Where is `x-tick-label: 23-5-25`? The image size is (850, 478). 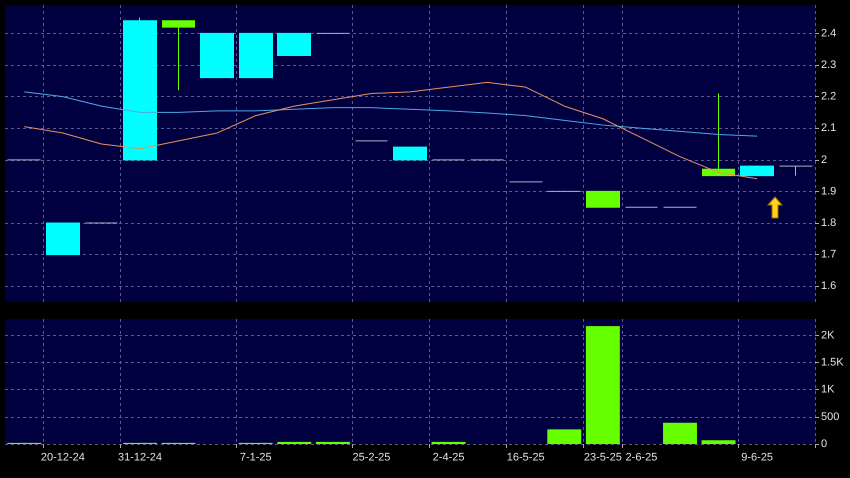
x-tick-label: 23-5-25 is located at coordinates (603, 458).